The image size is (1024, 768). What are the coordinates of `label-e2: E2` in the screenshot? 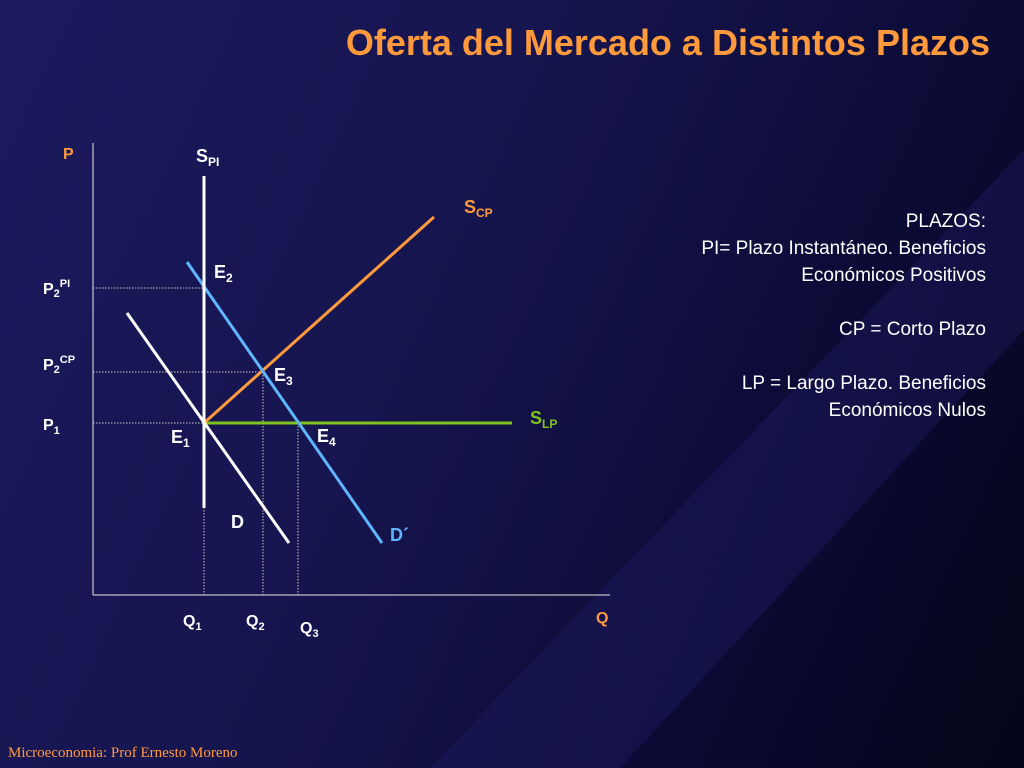 It's located at (223, 273).